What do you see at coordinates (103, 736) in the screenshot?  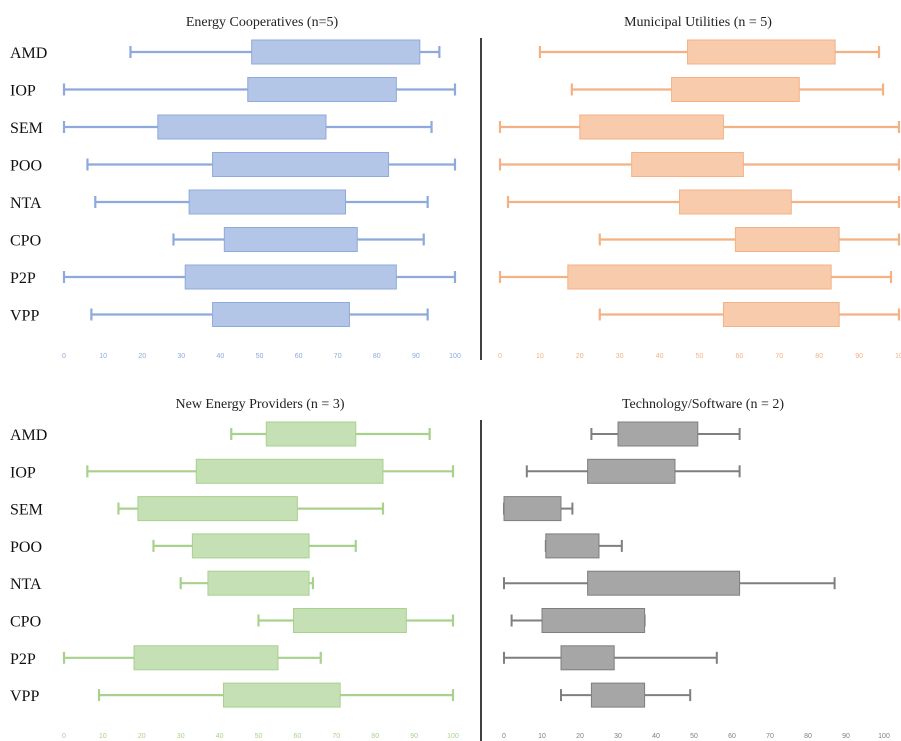 I see `new-energy-providers-x-tick-label: 10` at bounding box center [103, 736].